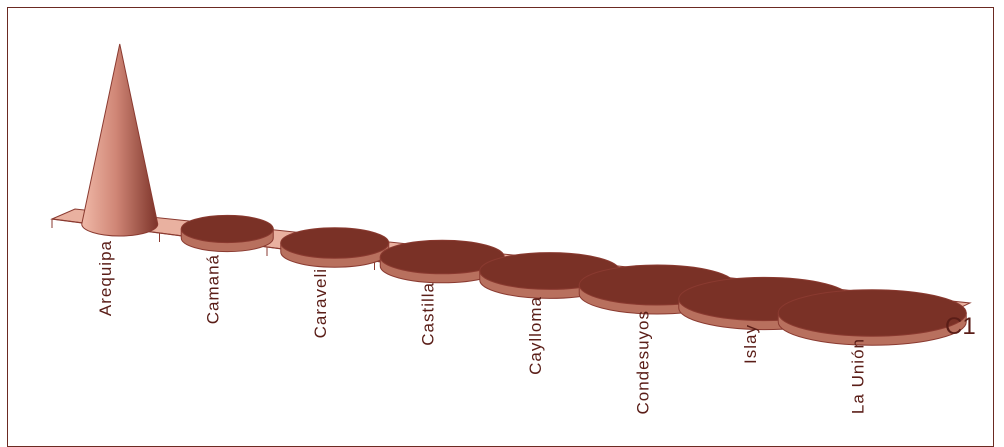  Describe the element at coordinates (750, 344) in the screenshot. I see `x-axis-label: Islay` at that location.